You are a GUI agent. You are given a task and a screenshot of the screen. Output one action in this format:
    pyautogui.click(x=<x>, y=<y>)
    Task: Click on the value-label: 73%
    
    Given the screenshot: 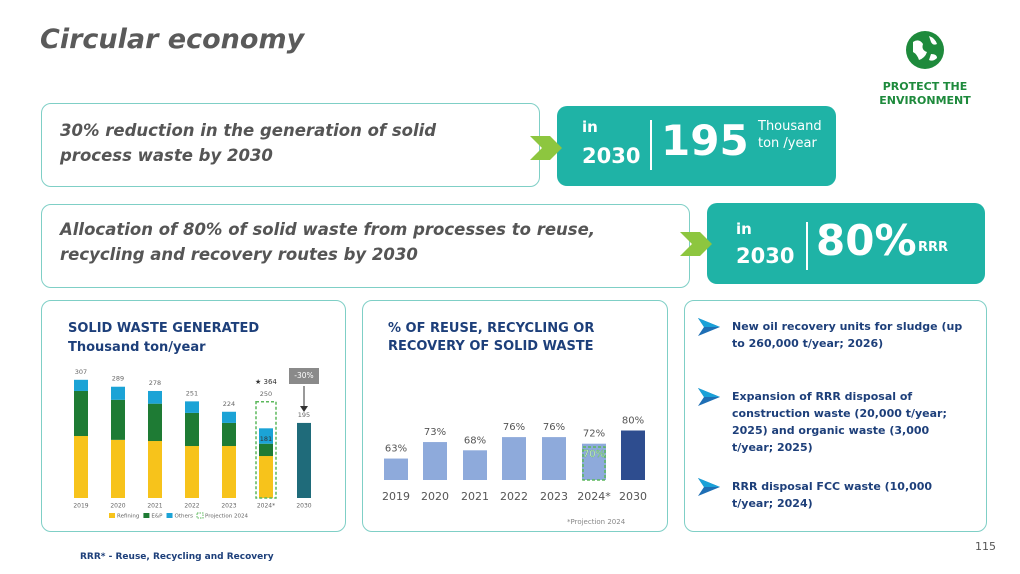 What is the action you would take?
    pyautogui.click(x=435, y=432)
    